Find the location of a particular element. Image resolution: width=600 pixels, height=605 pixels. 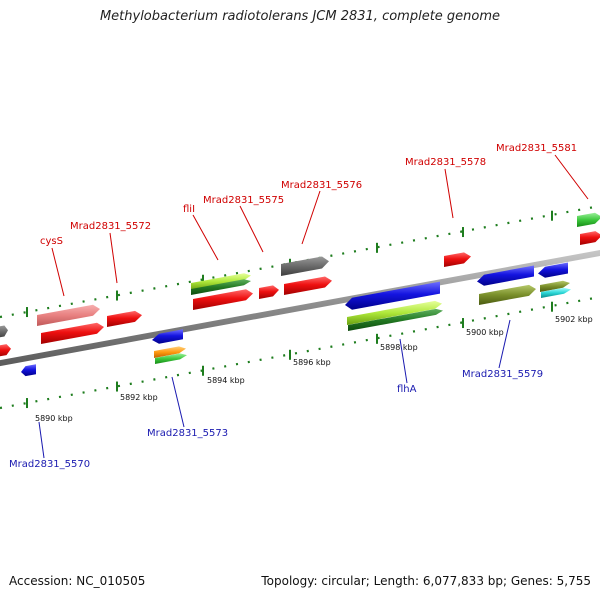

gene-label-mrad2831-5572: Mrad2831_5572 is located at coordinates (110, 226).